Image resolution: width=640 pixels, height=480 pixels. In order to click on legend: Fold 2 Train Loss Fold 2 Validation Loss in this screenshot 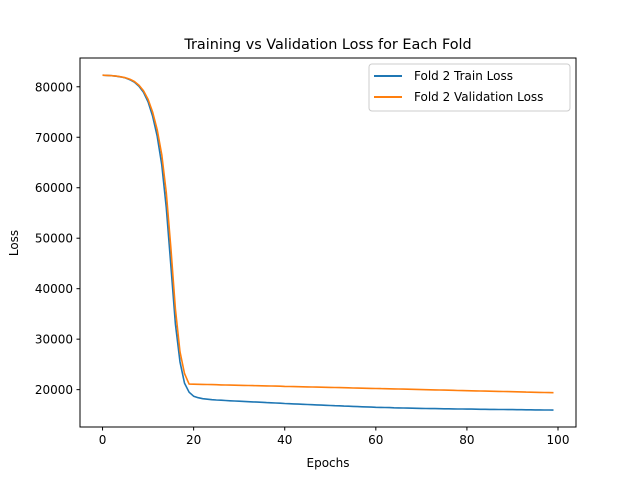, I will do `click(469, 87)`.